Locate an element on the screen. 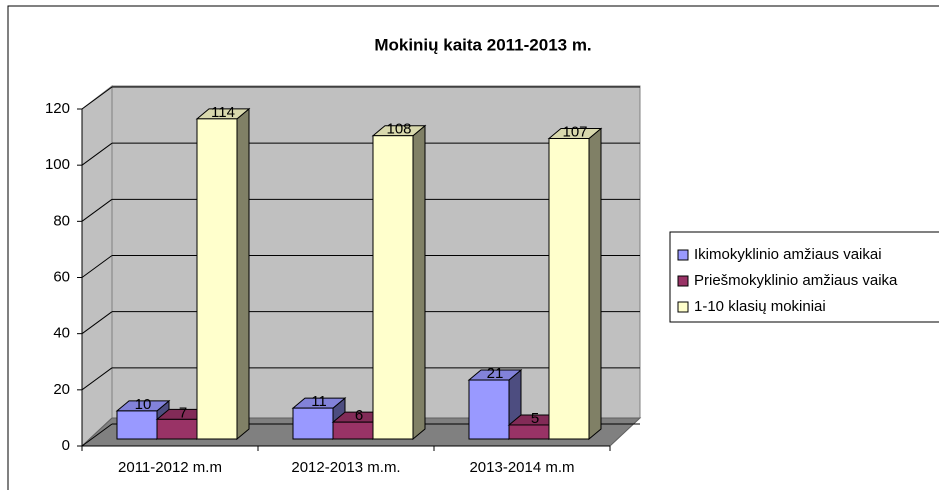  data-label: 6 is located at coordinates (359, 415).